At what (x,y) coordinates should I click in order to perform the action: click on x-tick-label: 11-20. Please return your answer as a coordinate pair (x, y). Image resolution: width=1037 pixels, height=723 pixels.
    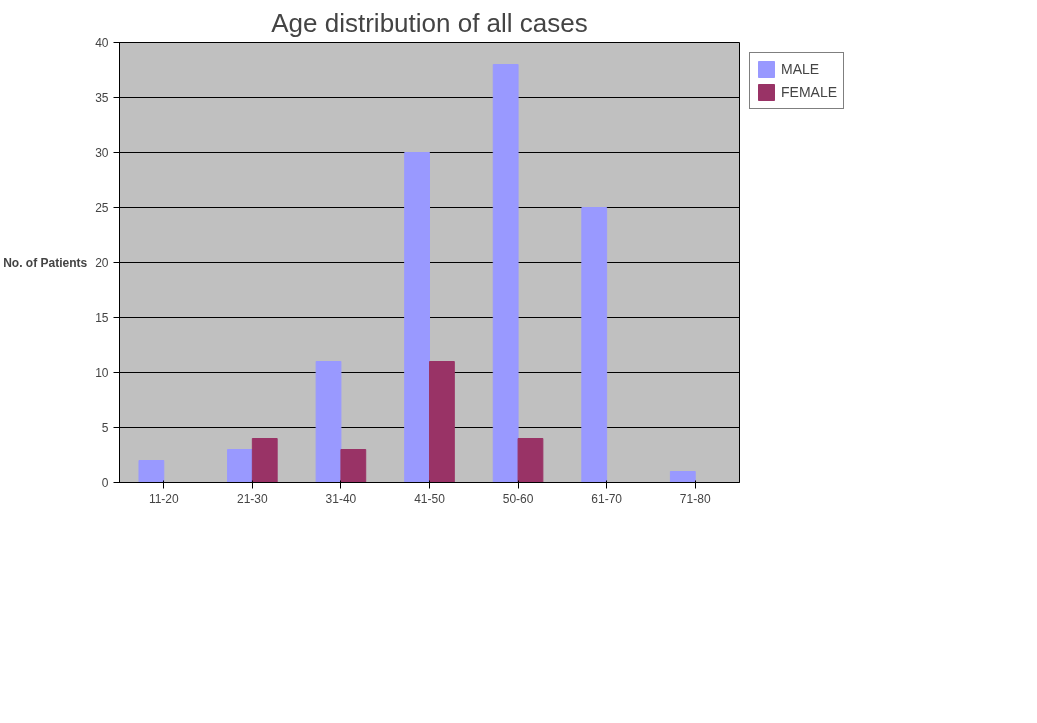
    Looking at the image, I should click on (164, 498).